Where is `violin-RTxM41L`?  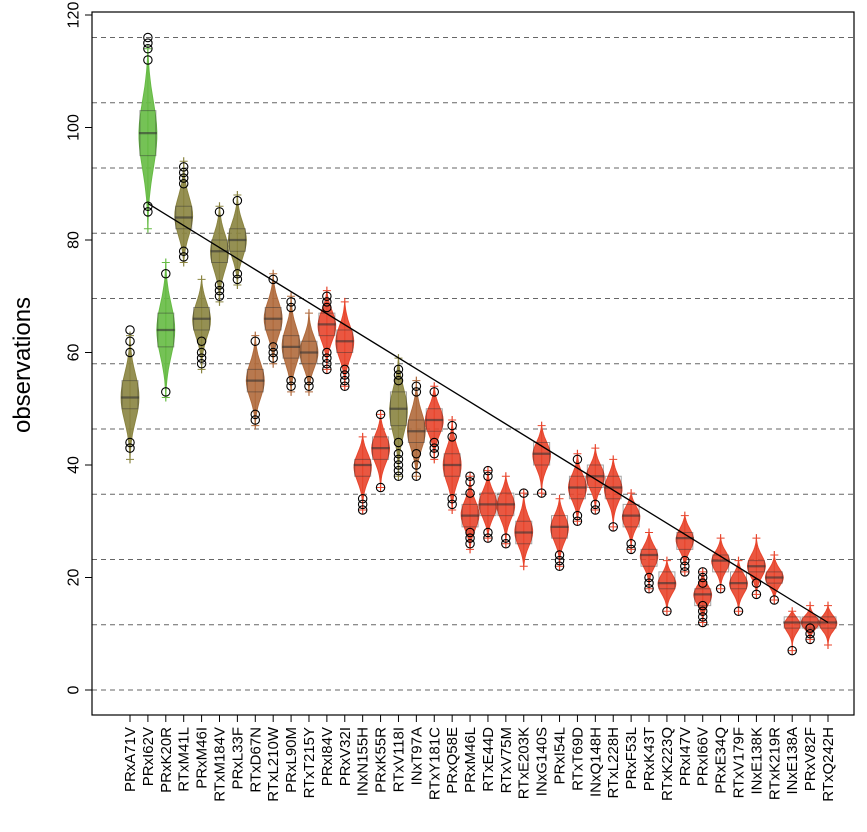 violin-RTxM41L is located at coordinates (184, 212).